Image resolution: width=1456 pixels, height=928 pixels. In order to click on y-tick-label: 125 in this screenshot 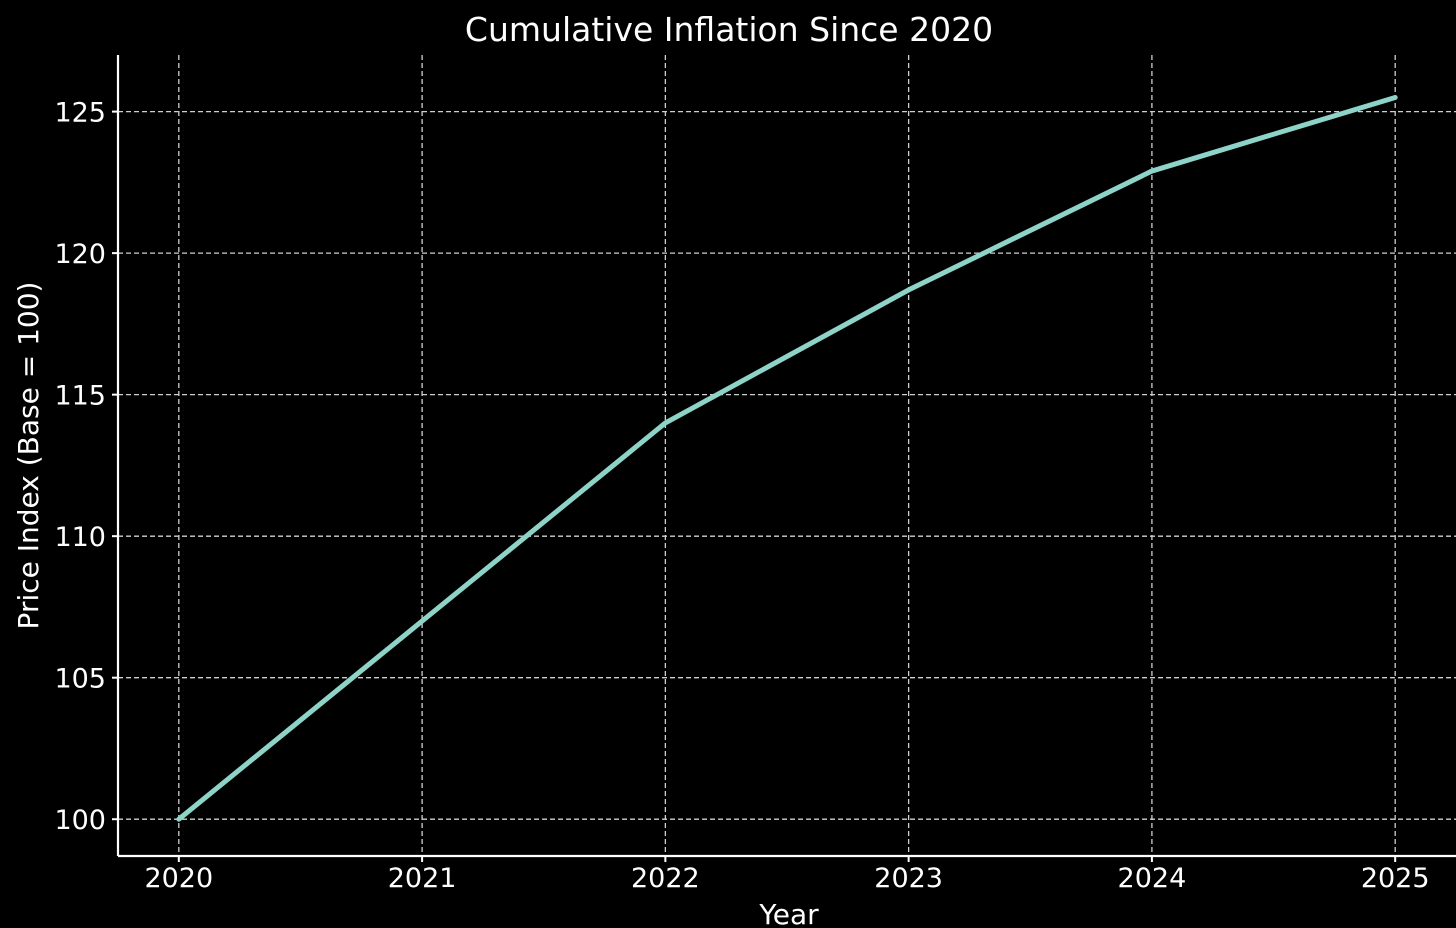, I will do `click(80, 113)`.